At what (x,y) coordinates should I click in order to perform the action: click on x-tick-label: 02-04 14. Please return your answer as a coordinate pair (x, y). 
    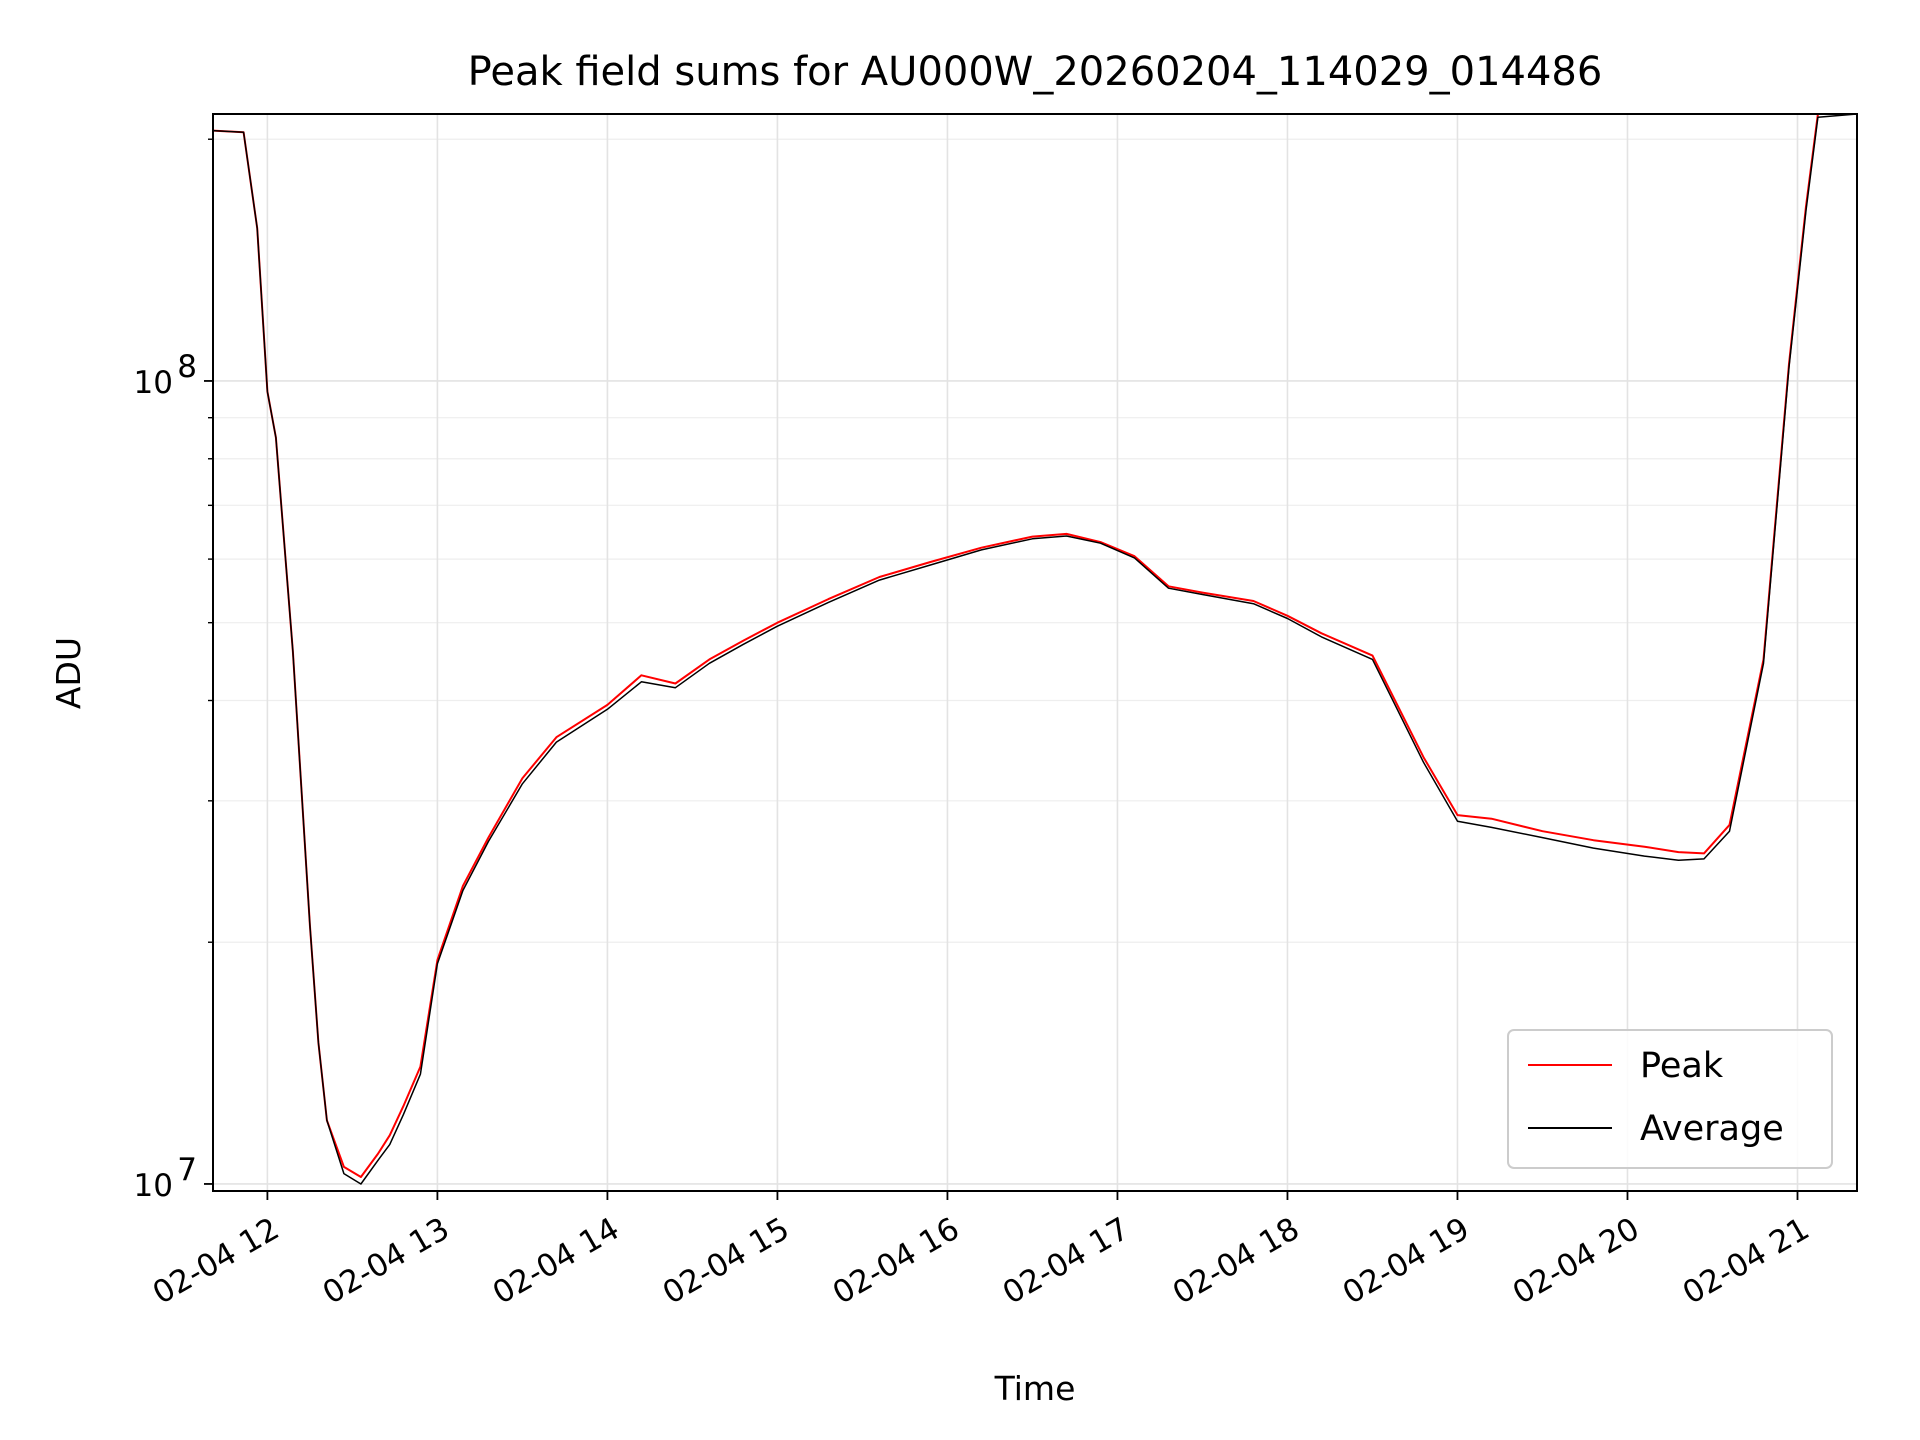
    Looking at the image, I should click on (556, 1261).